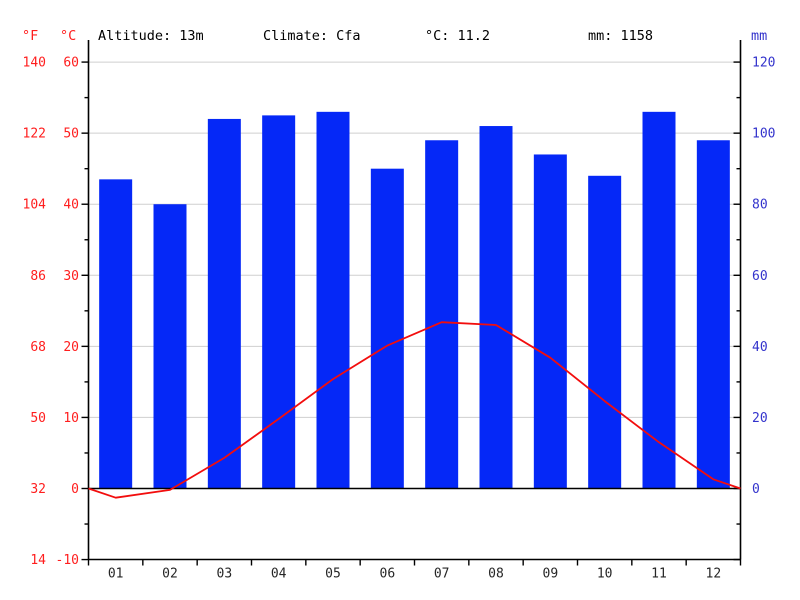 Image resolution: width=800 pixels, height=600 pixels. What do you see at coordinates (38, 418) in the screenshot?
I see `temp-tick-label-f: 50` at bounding box center [38, 418].